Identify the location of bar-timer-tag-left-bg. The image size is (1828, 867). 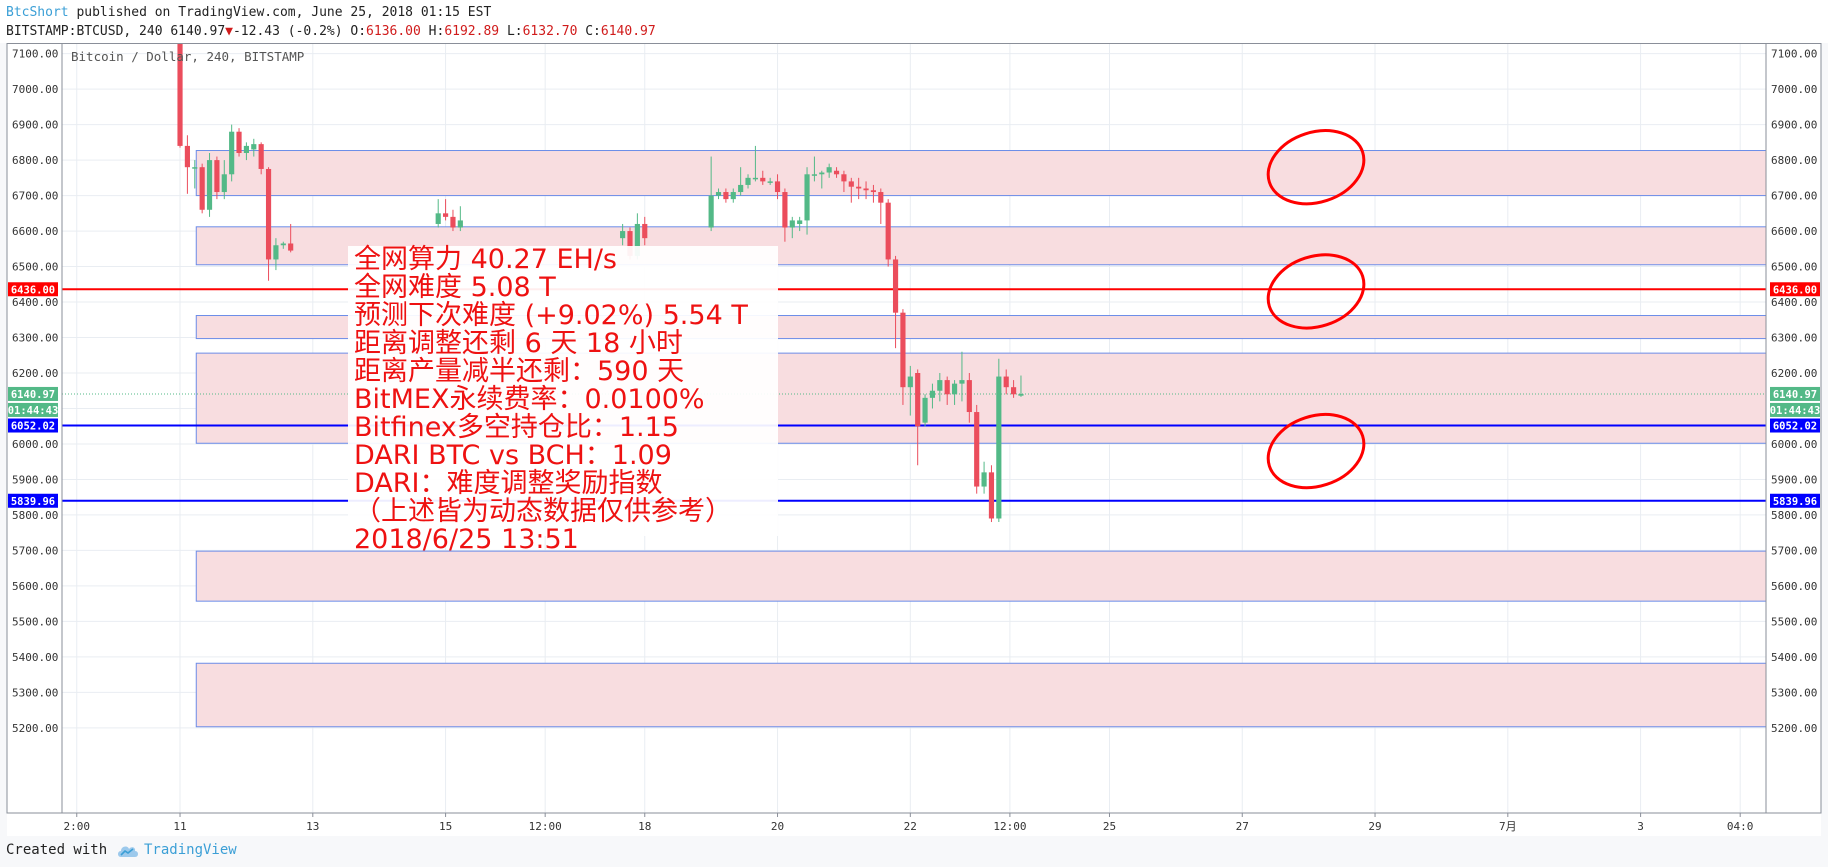
(33, 409).